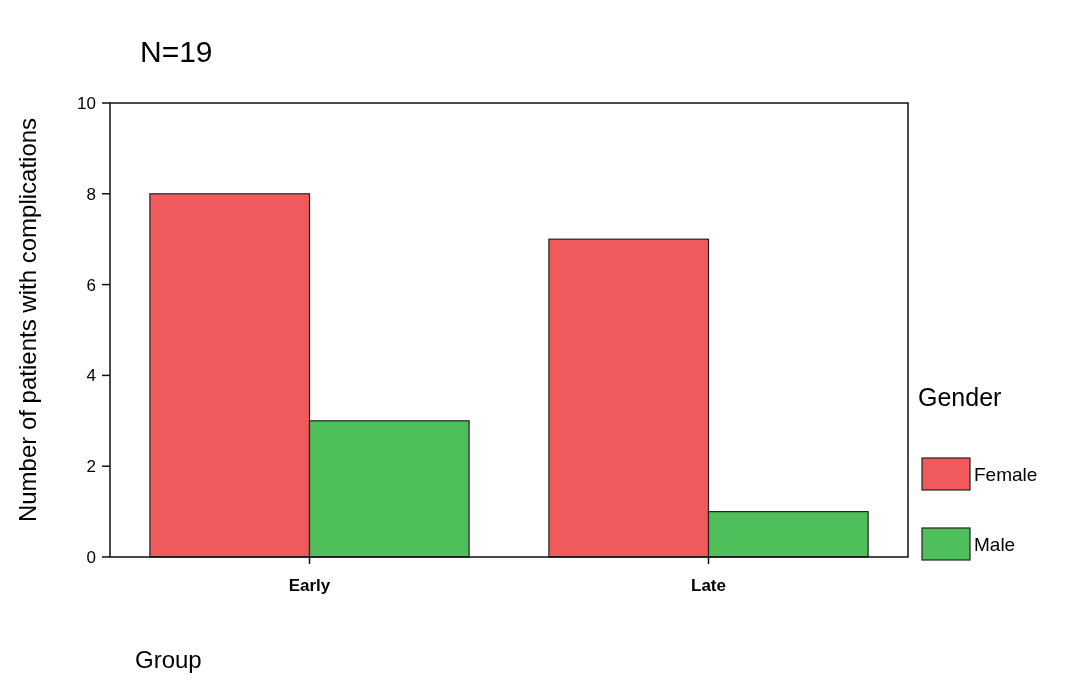 The height and width of the screenshot is (683, 1067). I want to click on y-tick-label: 4, so click(91, 376).